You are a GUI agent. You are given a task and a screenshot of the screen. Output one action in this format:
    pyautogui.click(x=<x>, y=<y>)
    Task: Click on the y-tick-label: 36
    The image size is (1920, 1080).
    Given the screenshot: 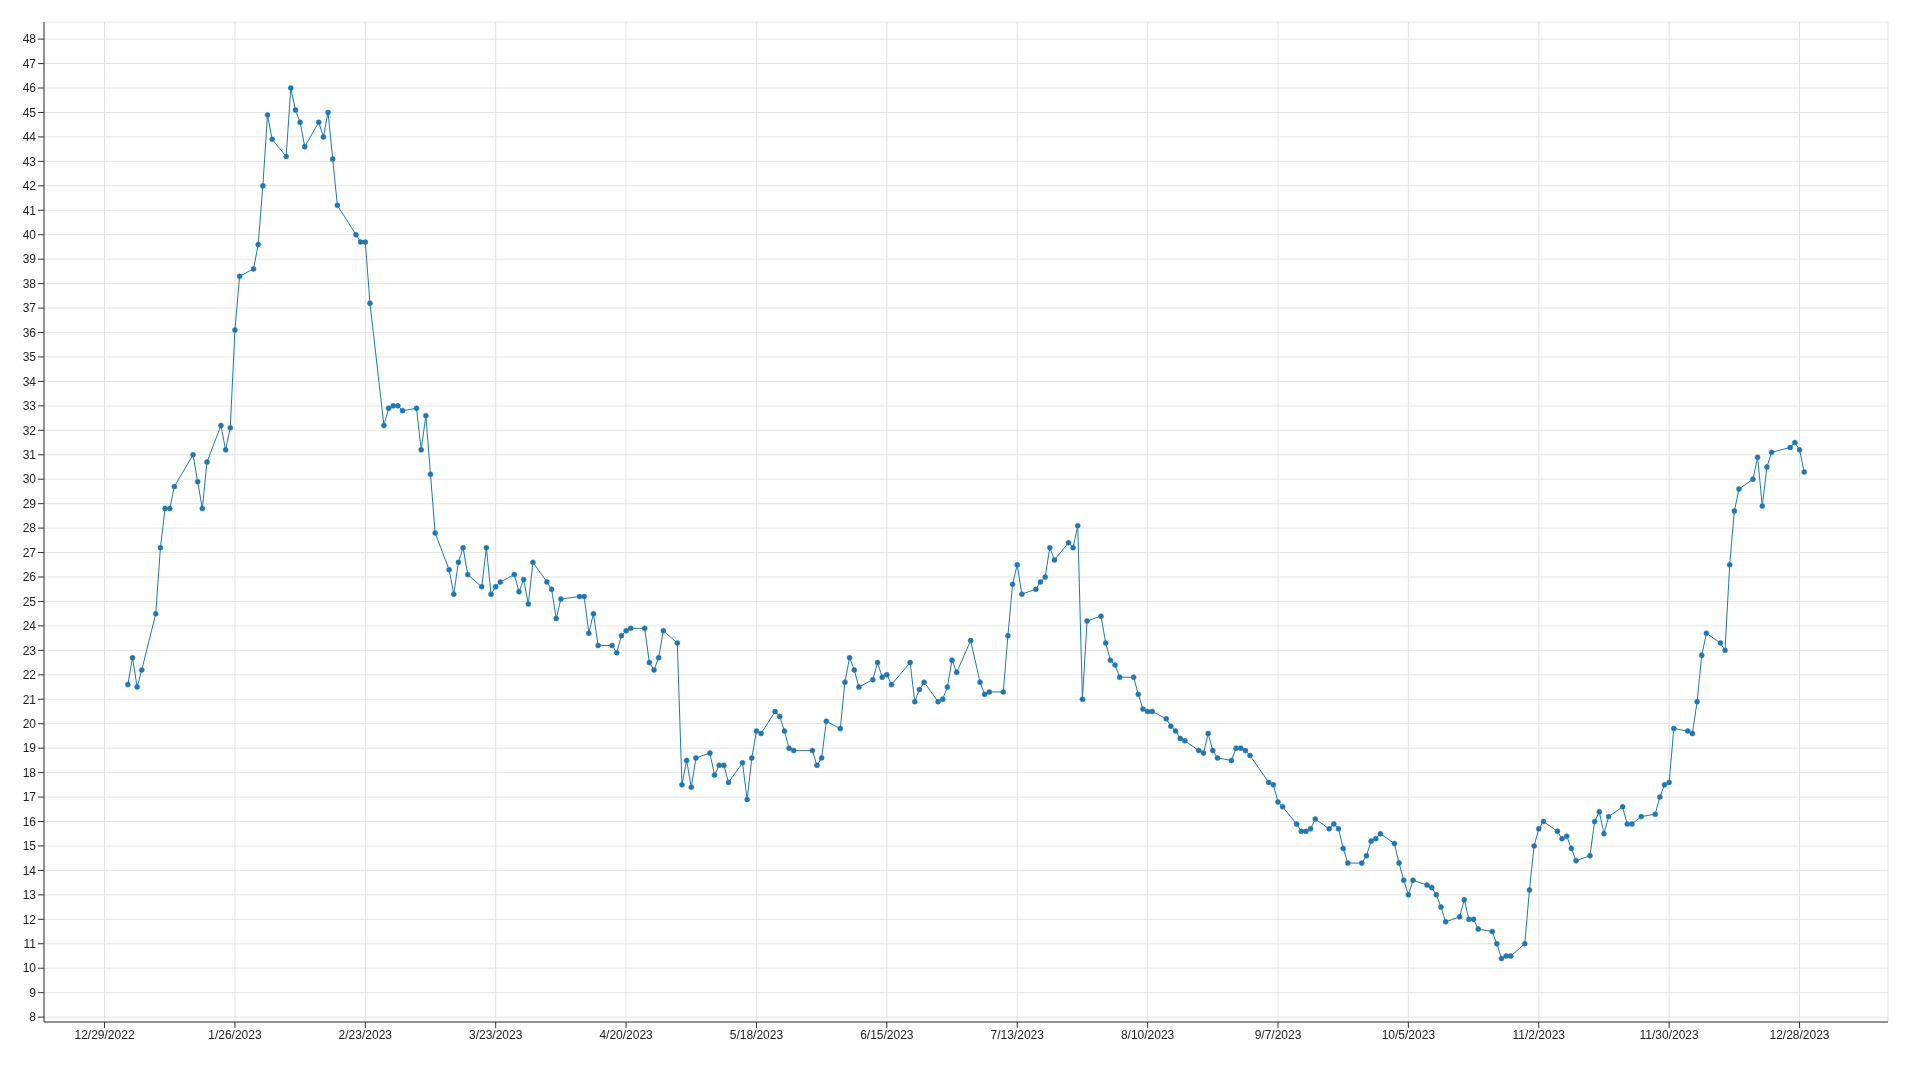 What is the action you would take?
    pyautogui.click(x=29, y=332)
    